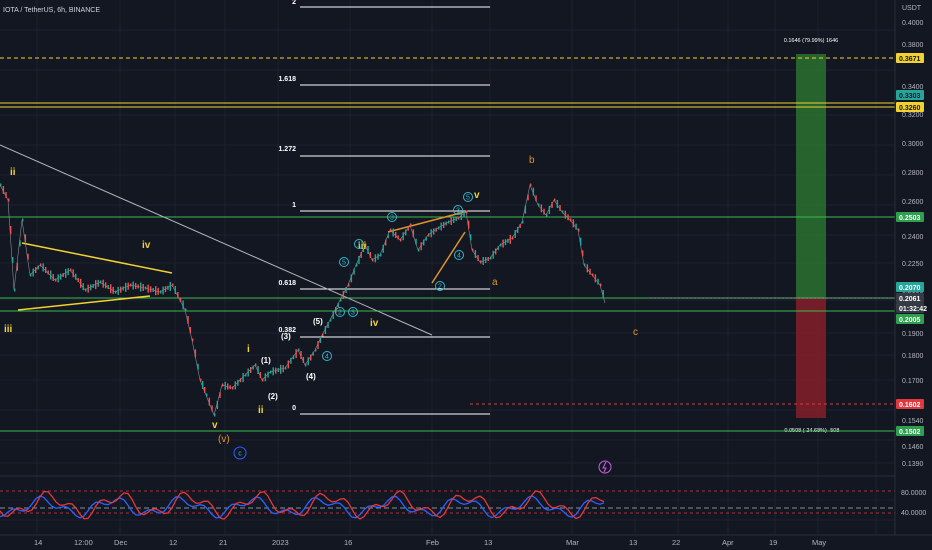  Describe the element at coordinates (146, 245) in the screenshot. I see `wave-iv-left: iv` at that location.